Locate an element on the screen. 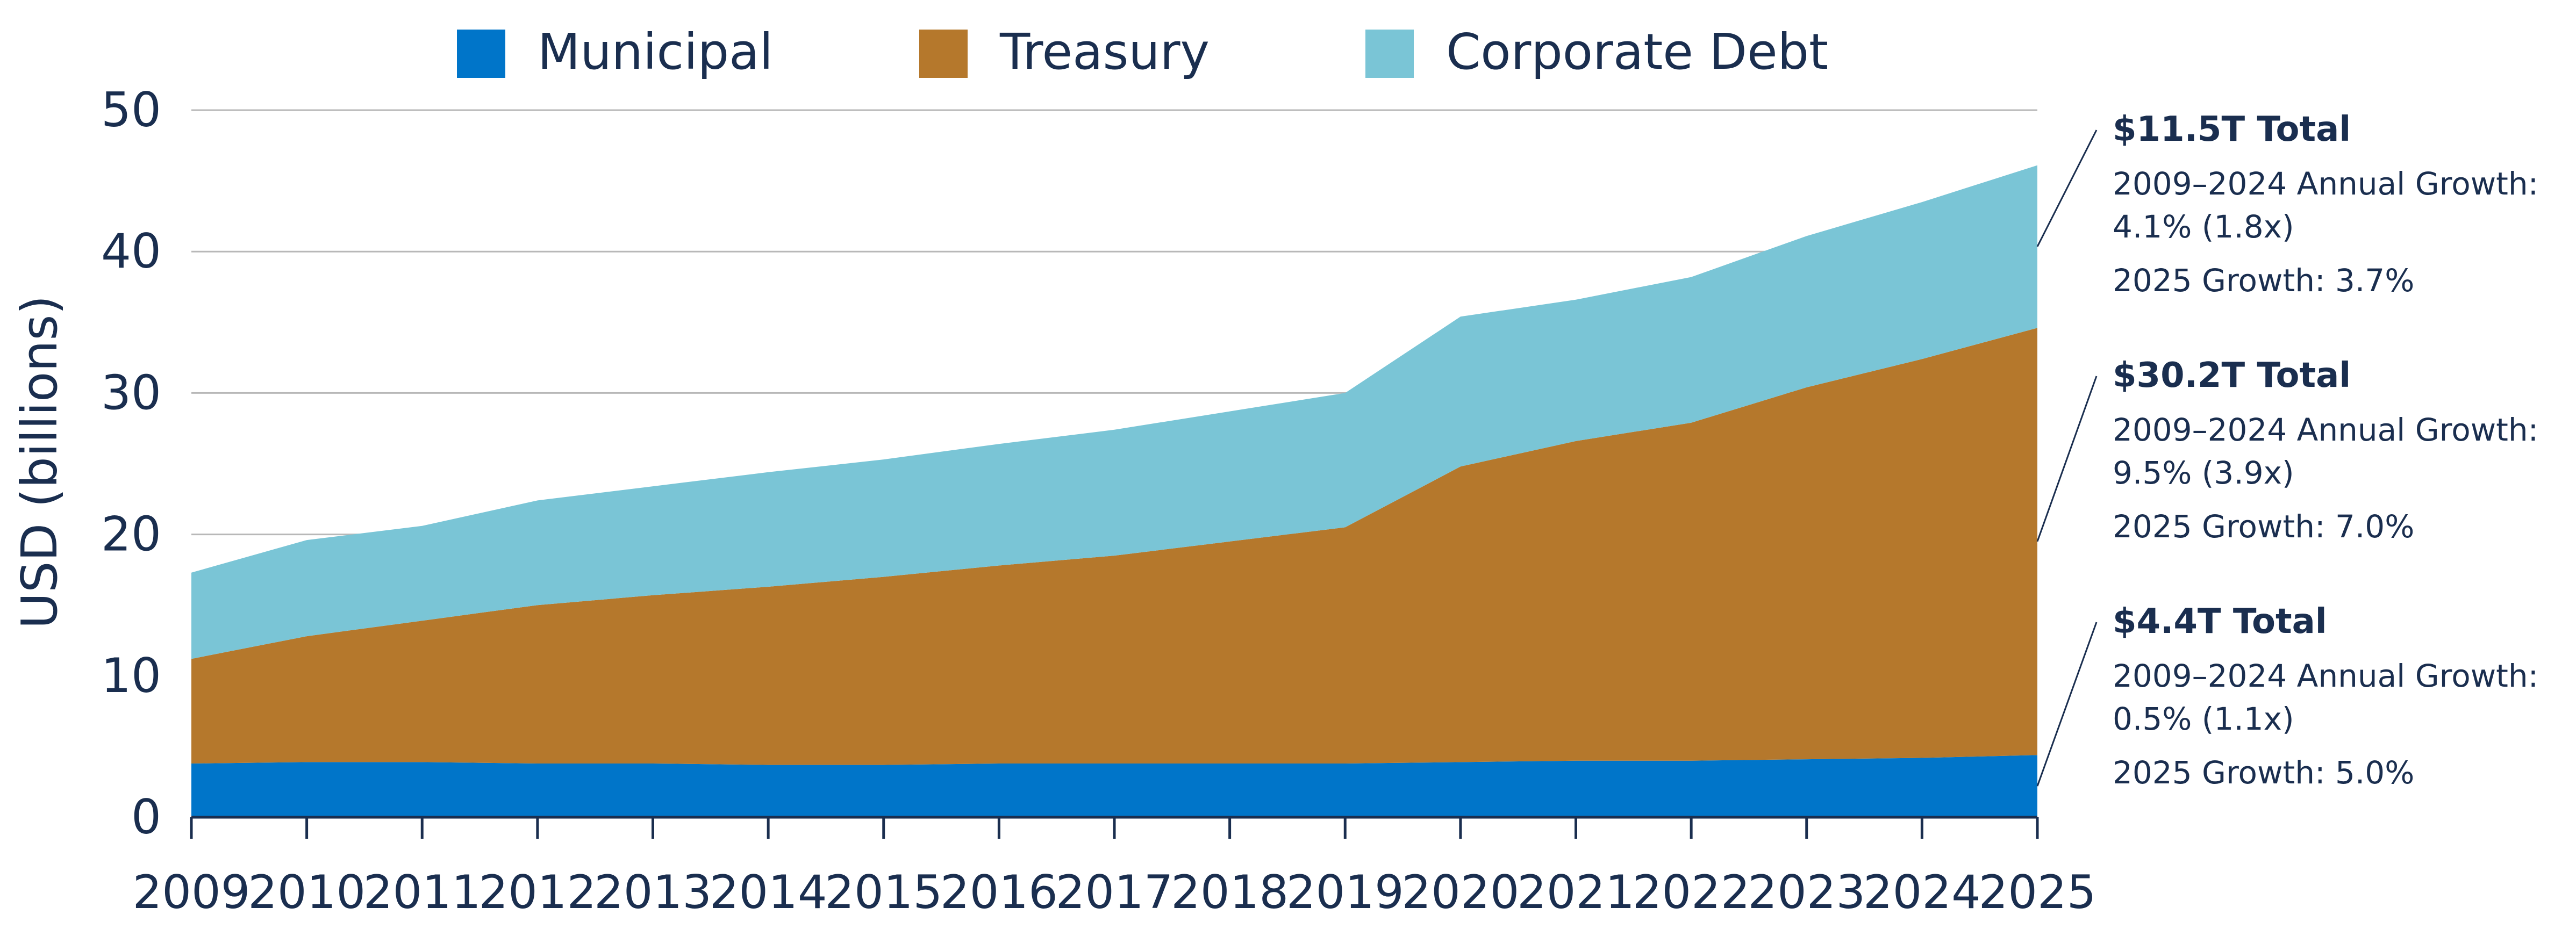 The height and width of the screenshot is (929, 2576). annotation-growth-value: 4.1% (1.8x) is located at coordinates (2203, 226).